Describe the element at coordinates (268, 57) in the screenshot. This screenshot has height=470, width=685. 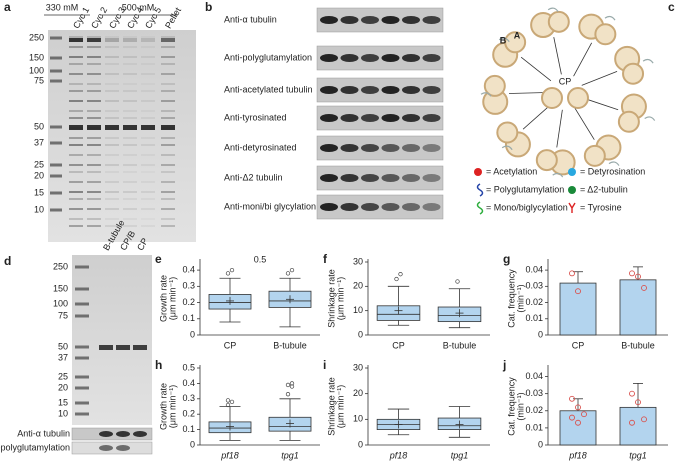
I see `blot-label: Anti-polyglutamylation` at that location.